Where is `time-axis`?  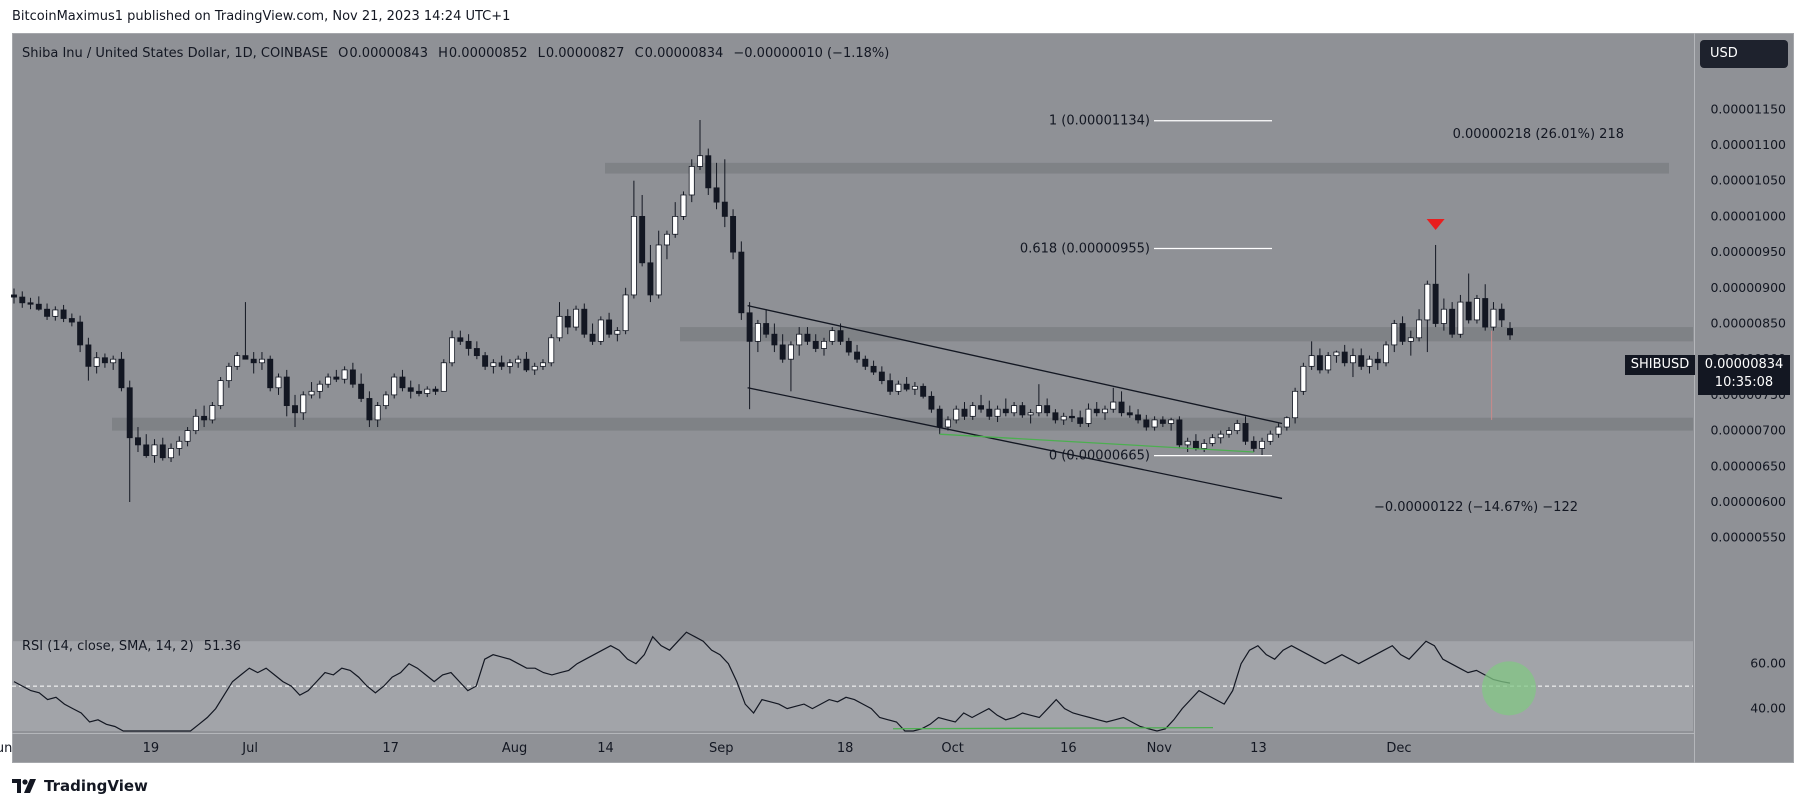
time-axis is located at coordinates (853, 748).